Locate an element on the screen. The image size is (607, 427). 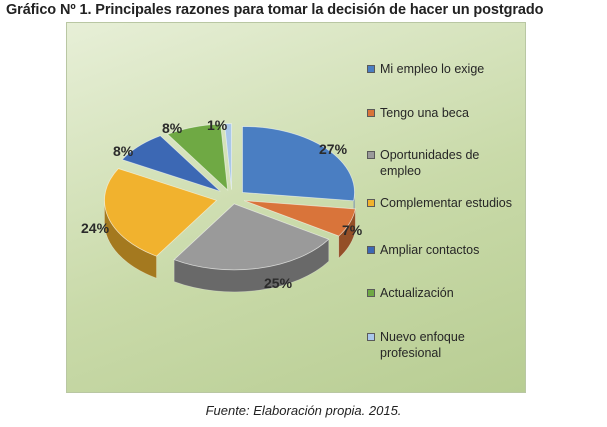
legend-item-5: Ampliar contactos is located at coordinates (442, 250).